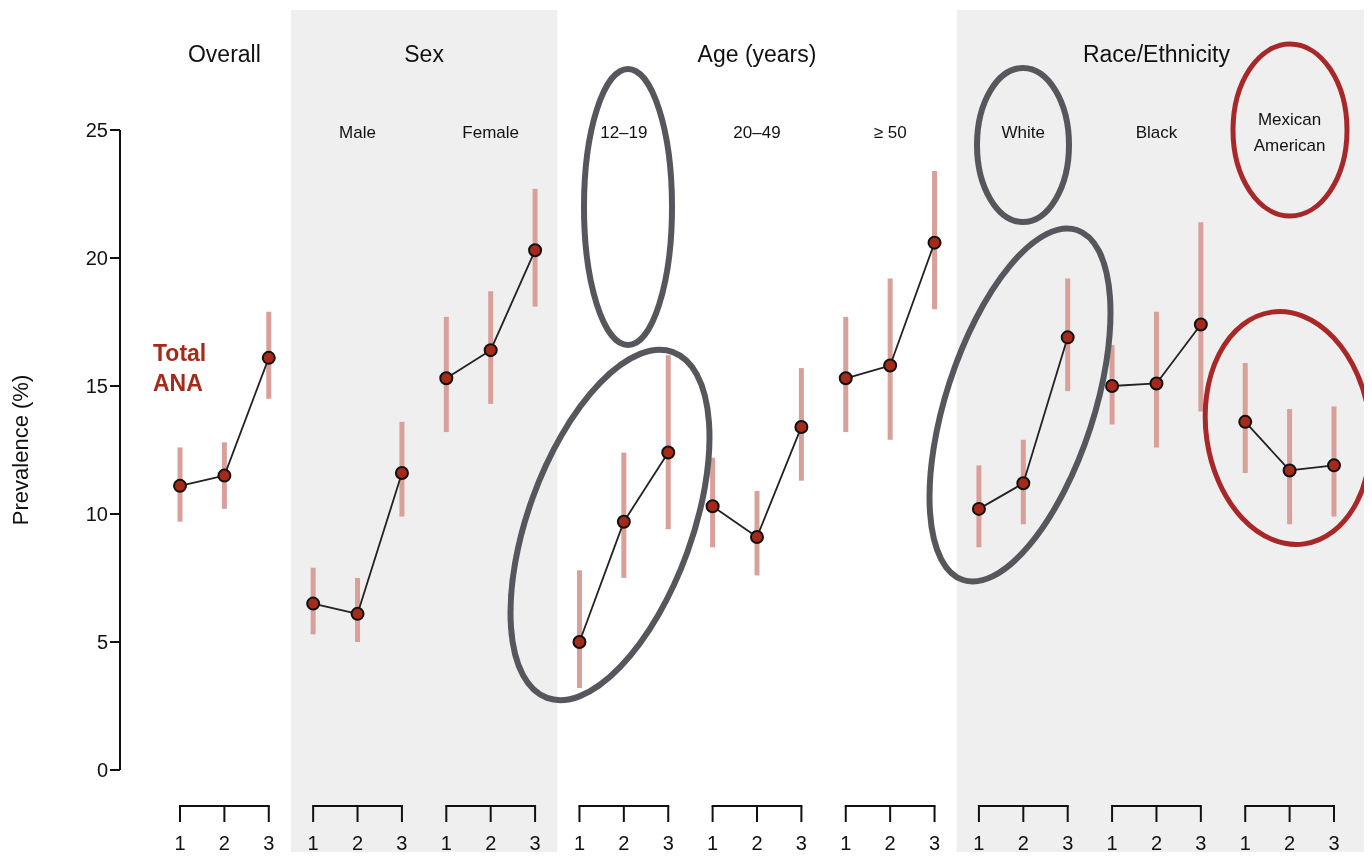  Describe the element at coordinates (102, 770) in the screenshot. I see `y-tick-label: 0` at that location.